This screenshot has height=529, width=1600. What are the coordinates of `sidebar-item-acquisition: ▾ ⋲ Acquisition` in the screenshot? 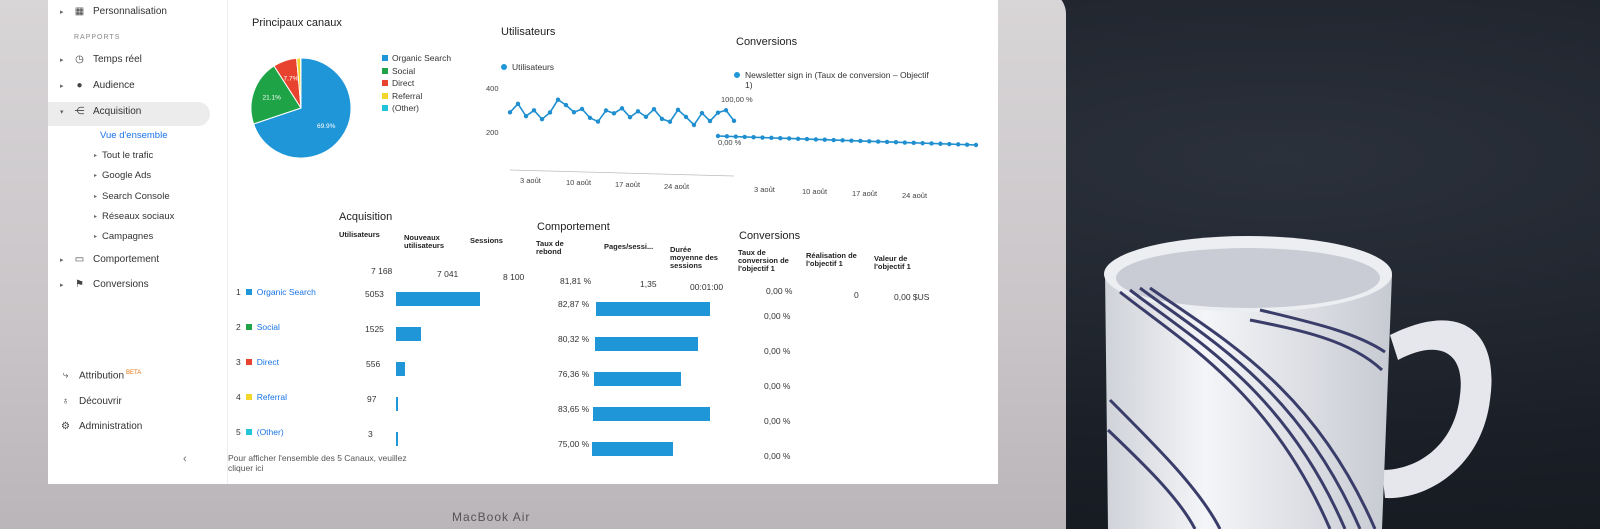 It's located at (101, 111).